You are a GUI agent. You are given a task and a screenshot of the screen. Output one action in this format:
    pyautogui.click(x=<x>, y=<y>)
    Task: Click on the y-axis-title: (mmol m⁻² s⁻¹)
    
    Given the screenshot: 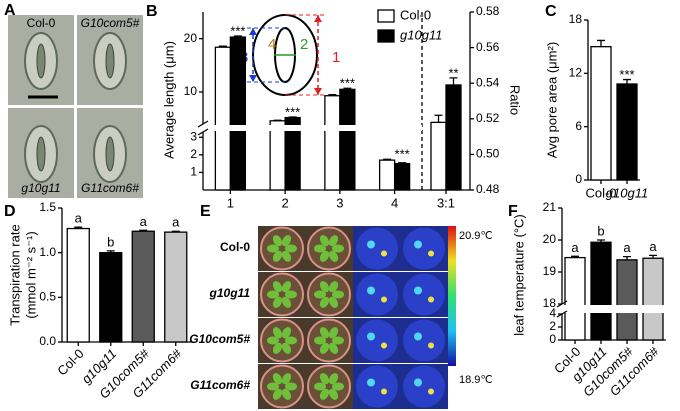 What is the action you would take?
    pyautogui.click(x=30, y=274)
    